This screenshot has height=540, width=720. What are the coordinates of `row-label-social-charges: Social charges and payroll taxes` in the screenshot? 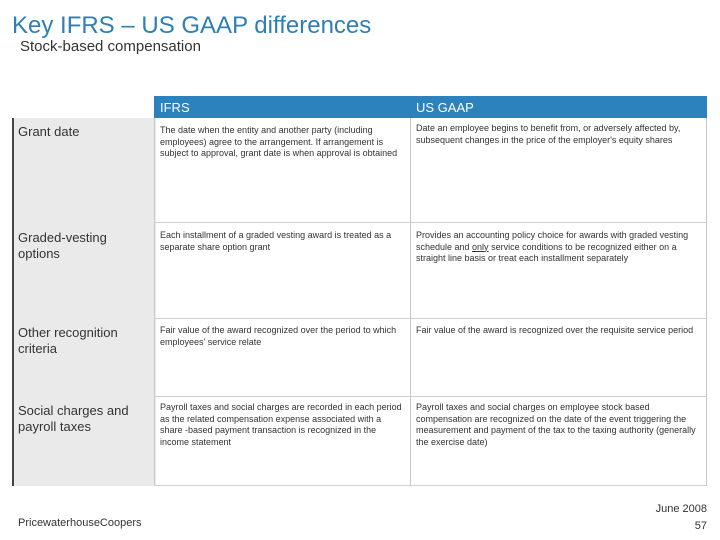 It's located at (73, 418).